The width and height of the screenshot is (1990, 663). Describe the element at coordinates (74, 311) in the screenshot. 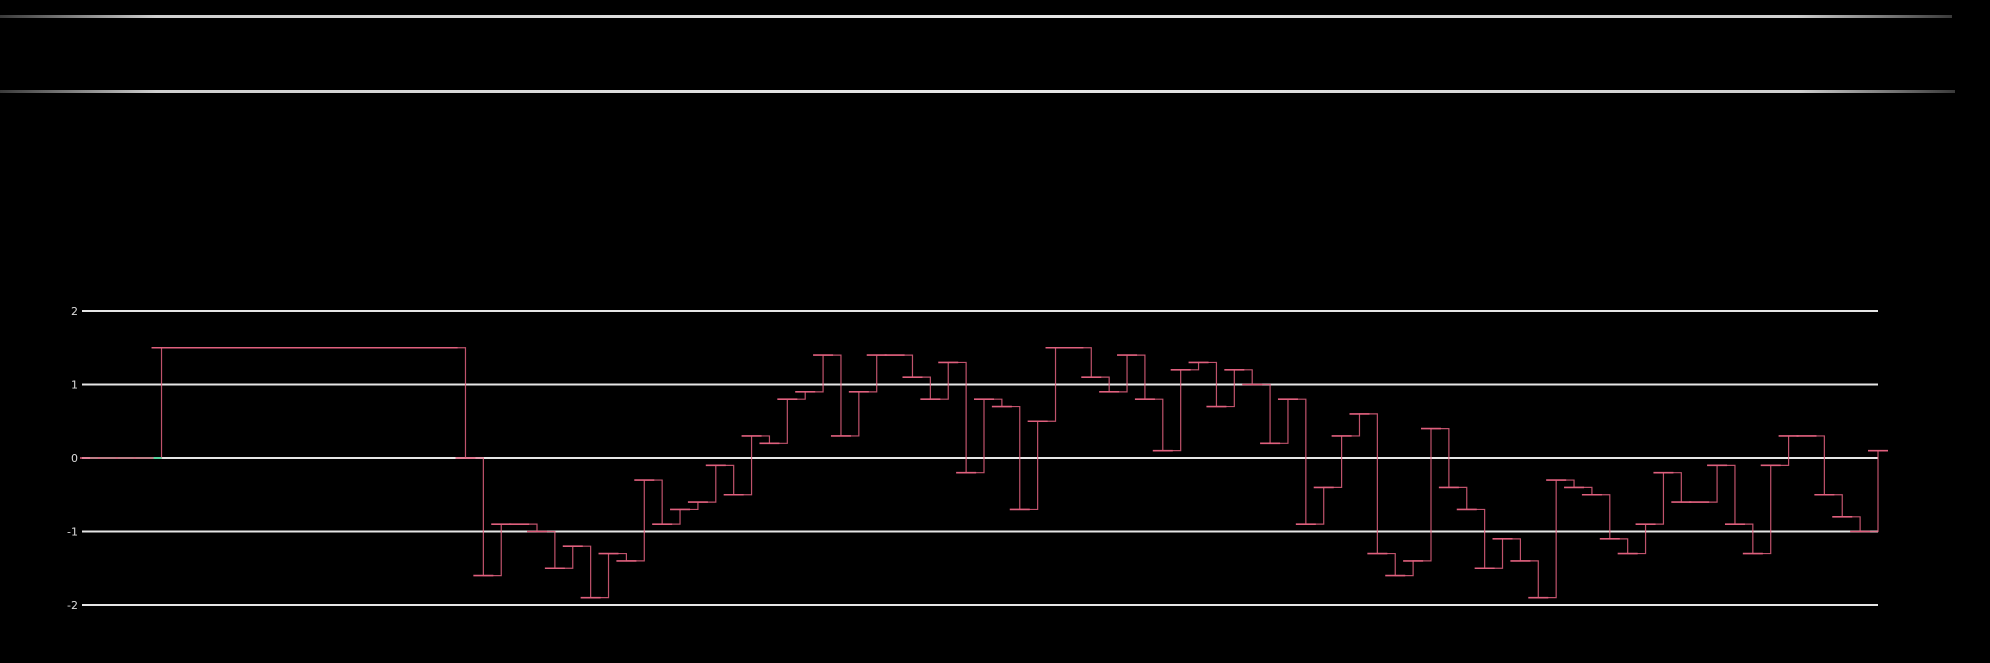

I see `y-tick-label-0: 2` at that location.